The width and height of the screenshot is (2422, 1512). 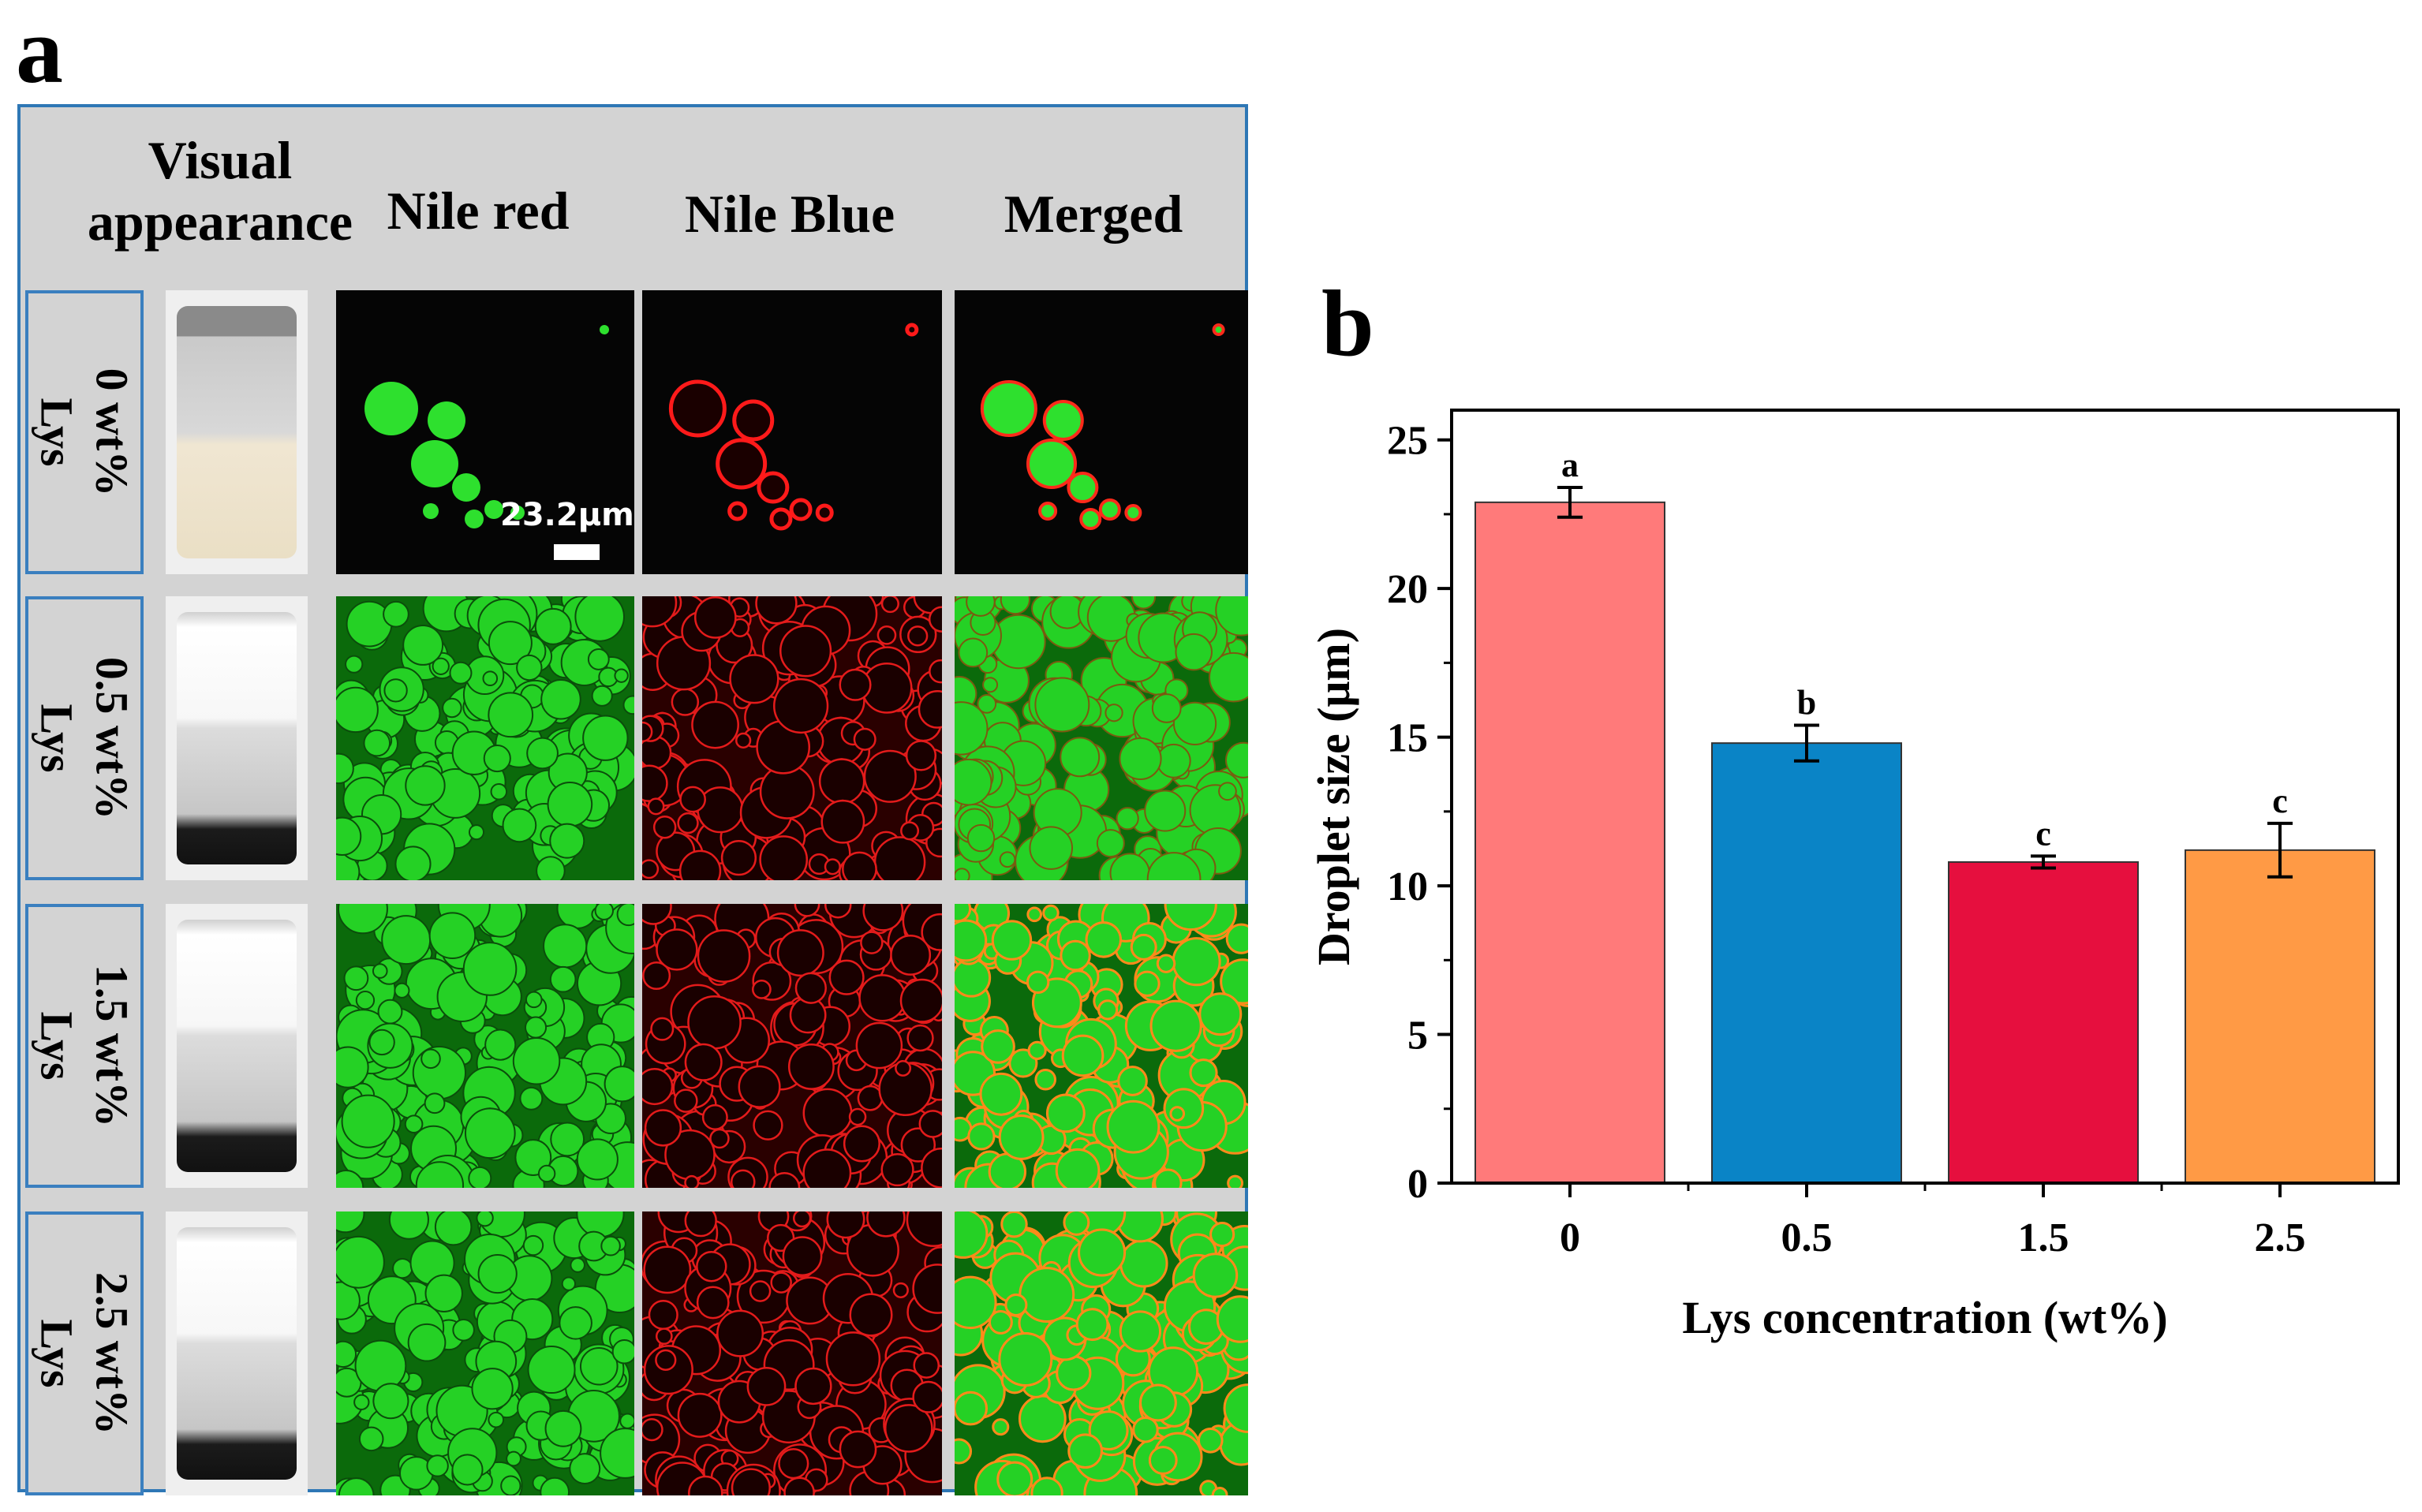 I want to click on header-visual-line2: appearance, so click(x=220, y=222).